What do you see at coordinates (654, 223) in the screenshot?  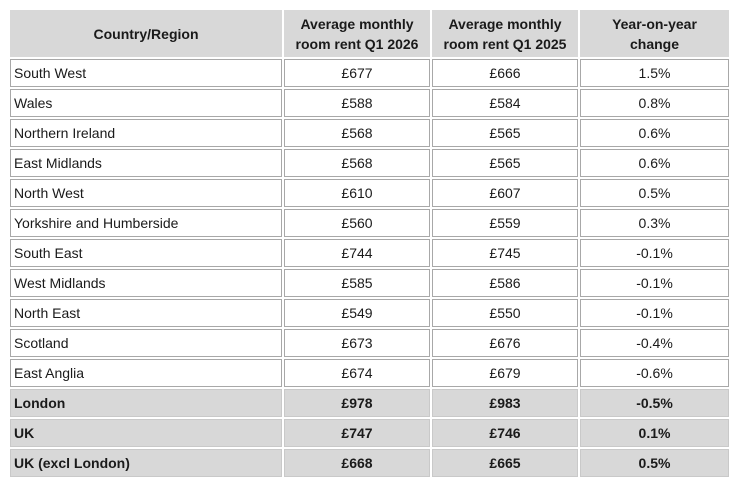 I see `cell-yoy-change: 0.3%` at bounding box center [654, 223].